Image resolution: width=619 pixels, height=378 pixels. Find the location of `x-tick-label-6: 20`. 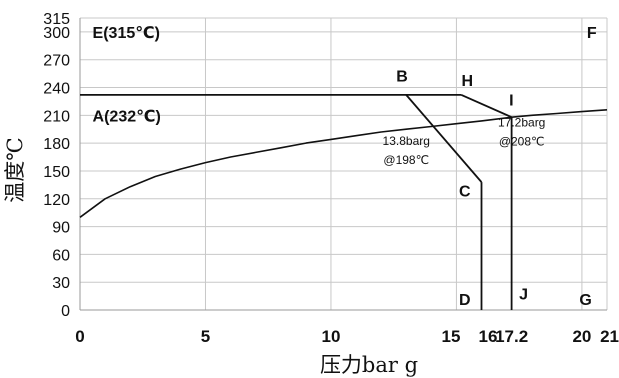

x-tick-label-6: 20 is located at coordinates (581, 336).